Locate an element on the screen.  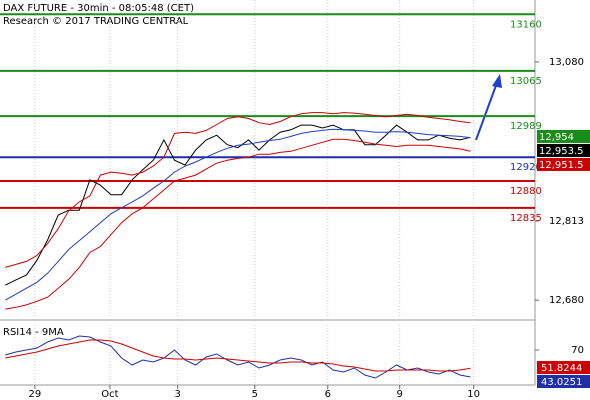
level-label: 12989 is located at coordinates (526, 126).